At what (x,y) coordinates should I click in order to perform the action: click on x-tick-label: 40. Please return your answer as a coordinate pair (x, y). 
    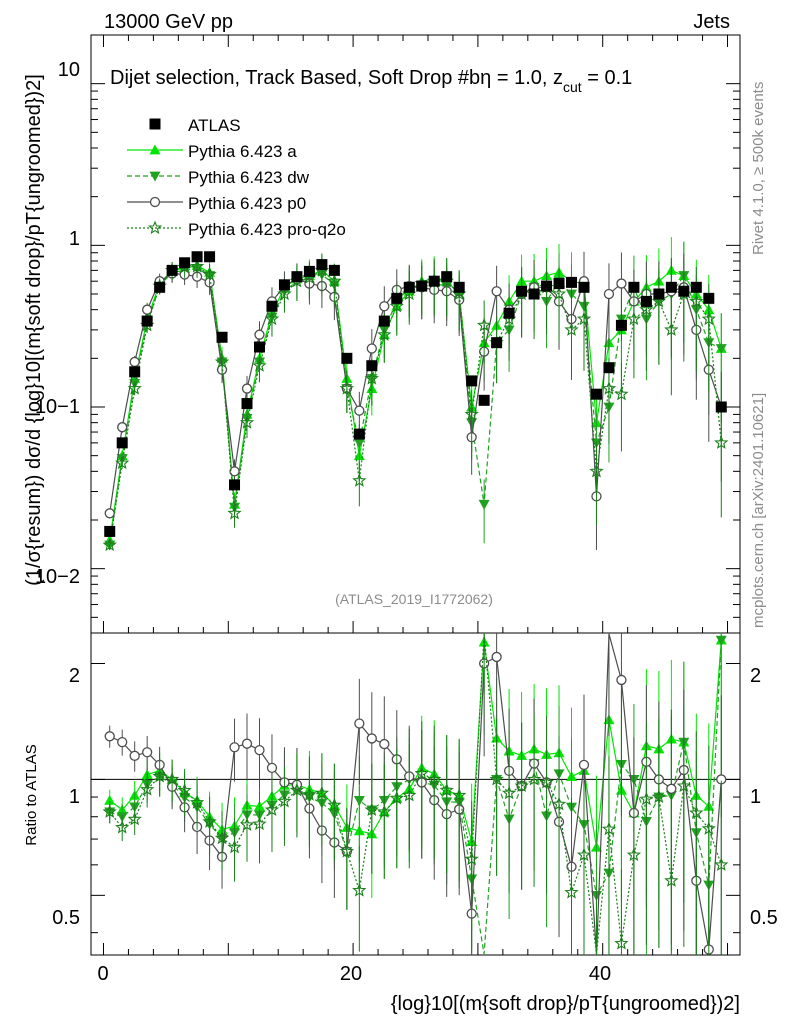
    Looking at the image, I should click on (600, 974).